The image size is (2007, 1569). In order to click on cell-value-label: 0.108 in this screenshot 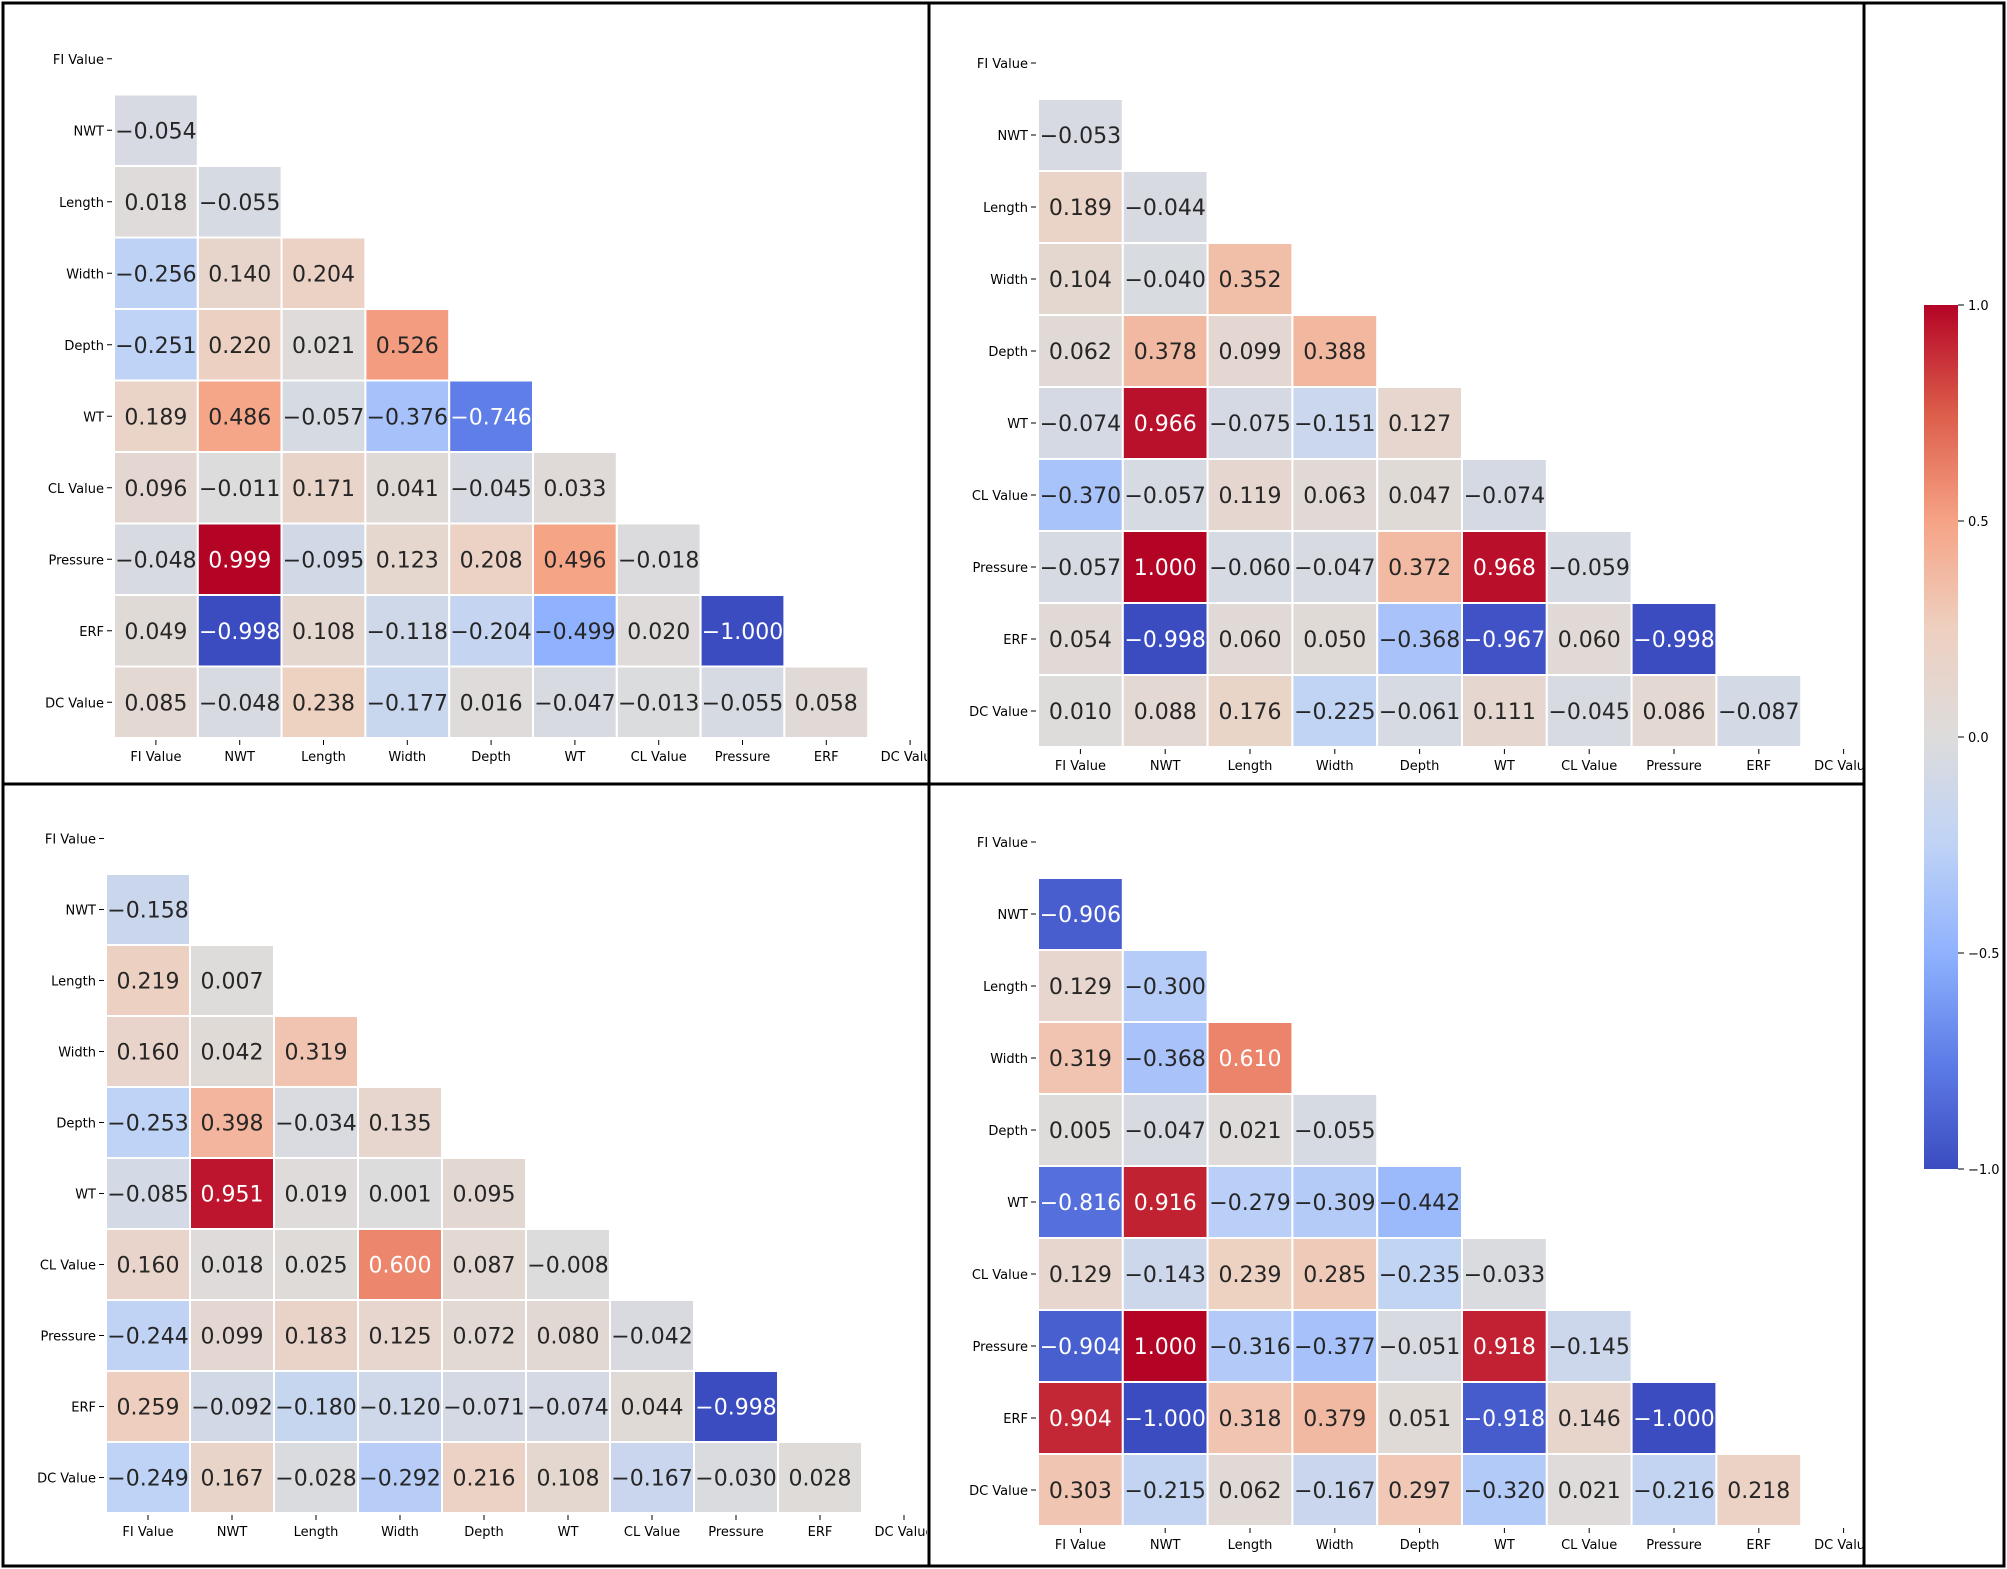, I will do `click(568, 1479)`.